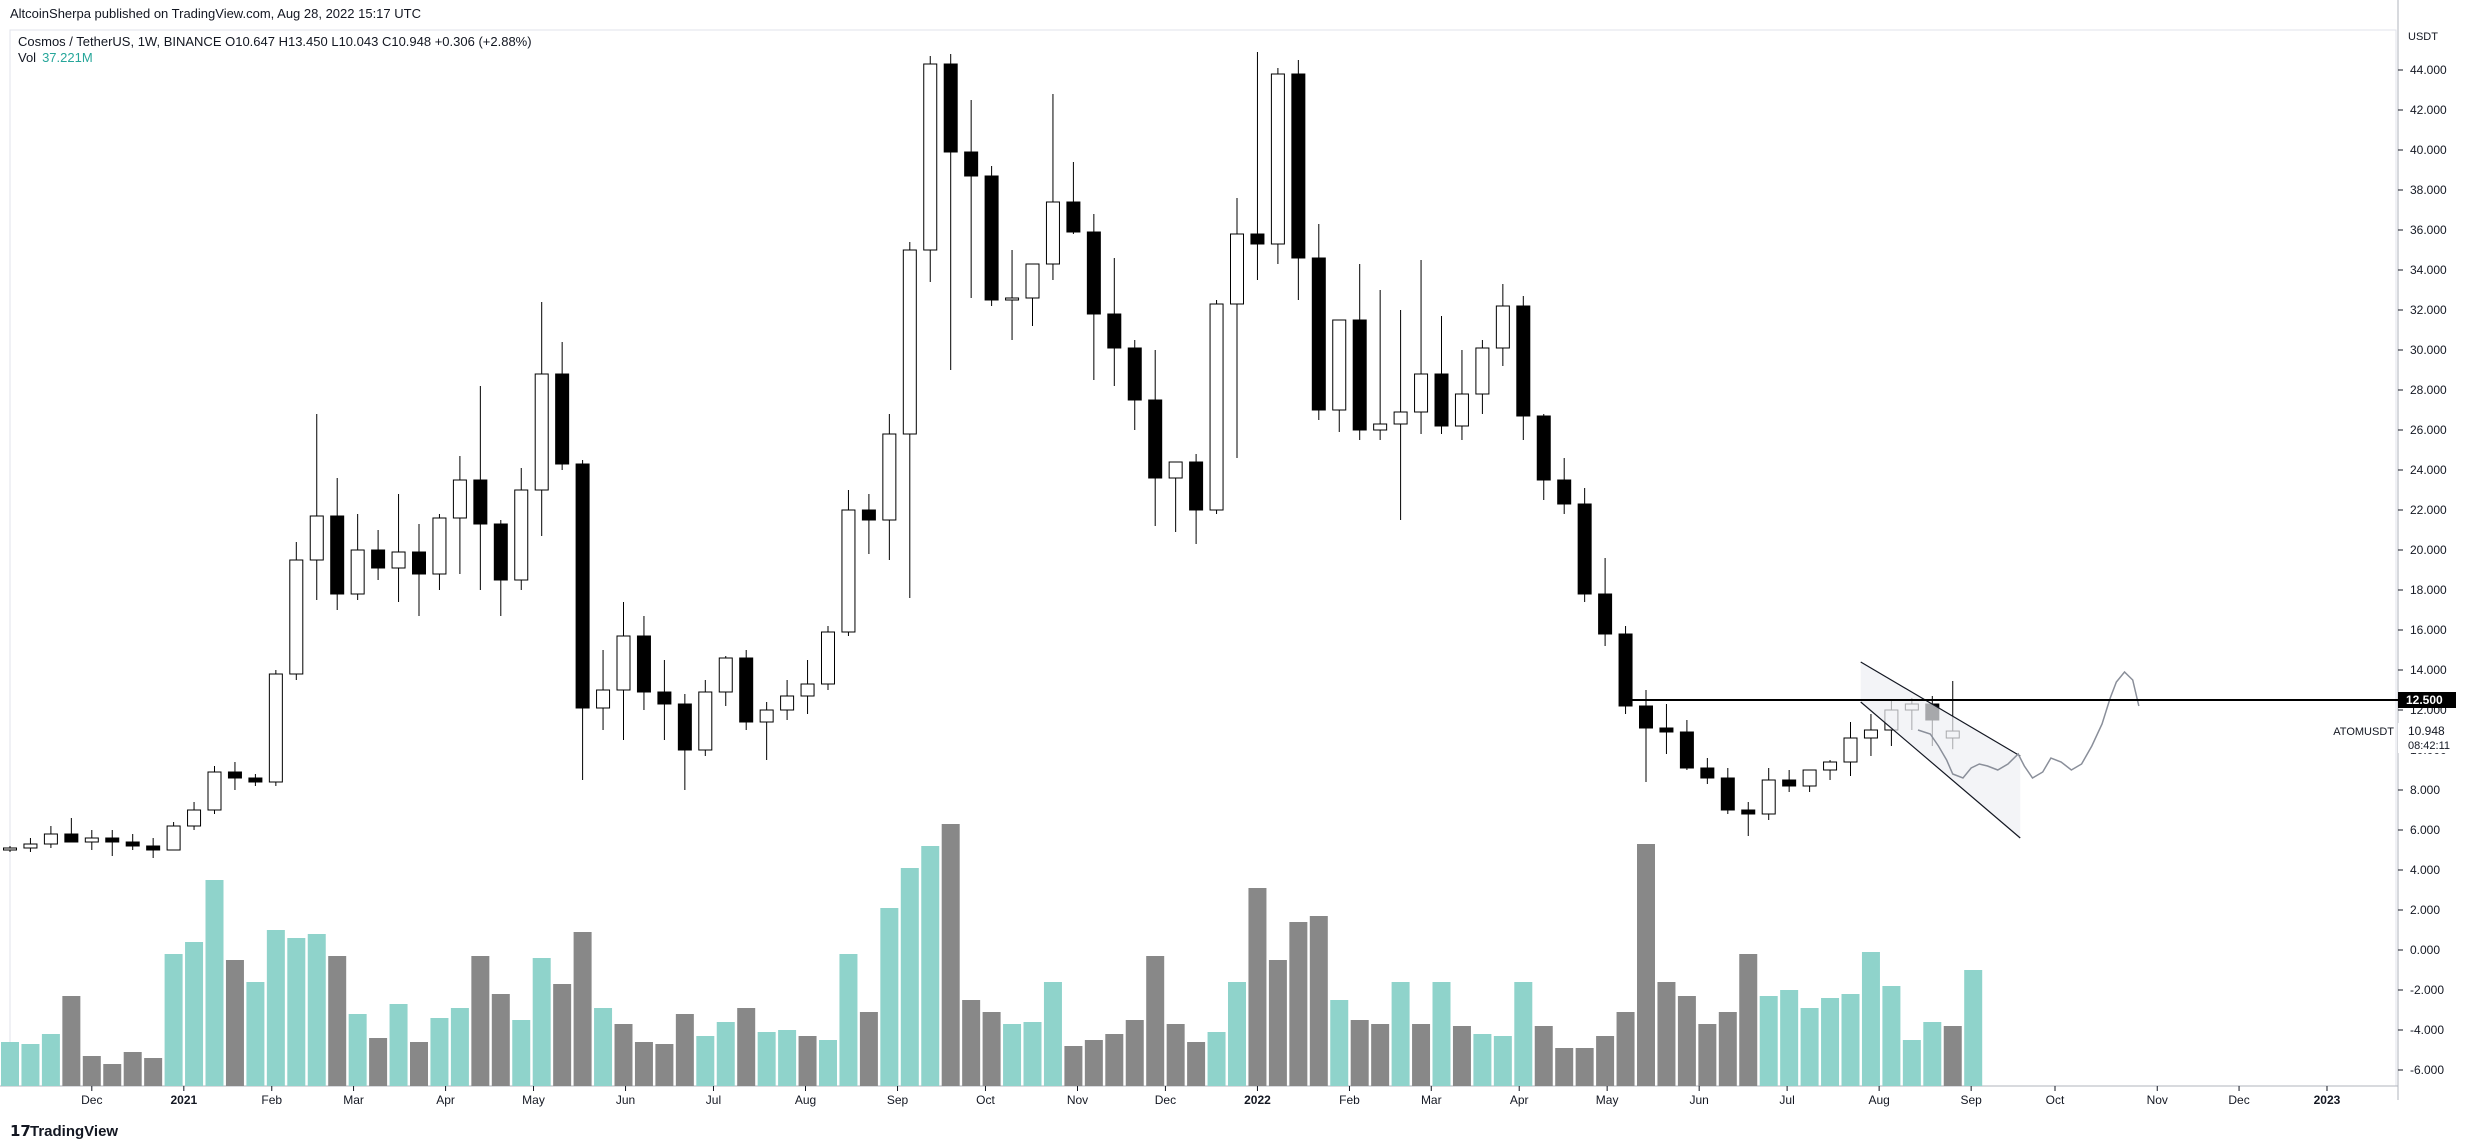  What do you see at coordinates (2425, 870) in the screenshot?
I see `y-tick-label: 4.000` at bounding box center [2425, 870].